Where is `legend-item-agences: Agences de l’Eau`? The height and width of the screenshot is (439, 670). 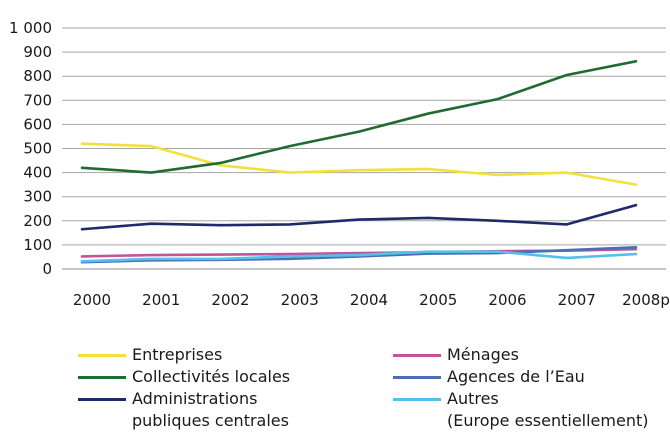 legend-item-agences: Agences de l’Eau is located at coordinates (489, 377).